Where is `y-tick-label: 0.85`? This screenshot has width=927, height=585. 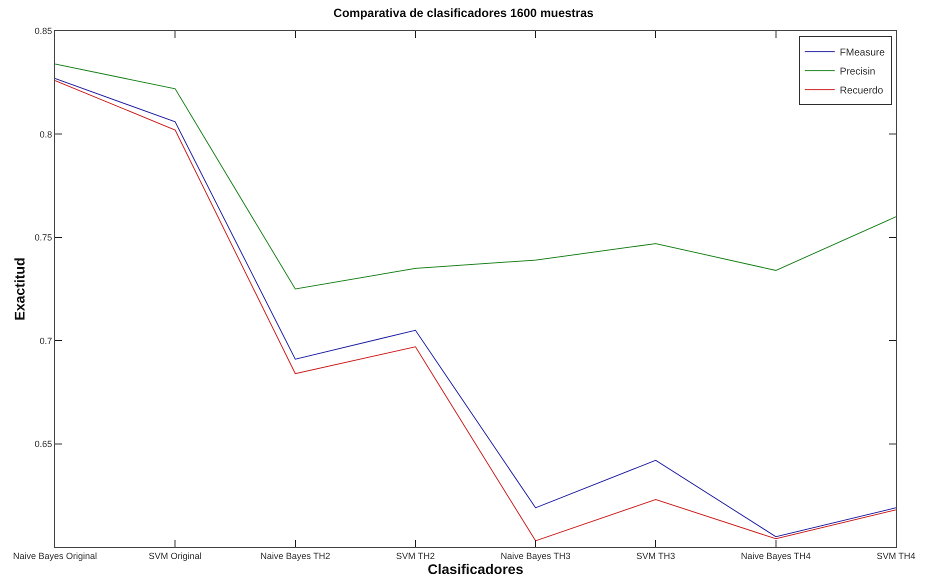 y-tick-label: 0.85 is located at coordinates (43, 31).